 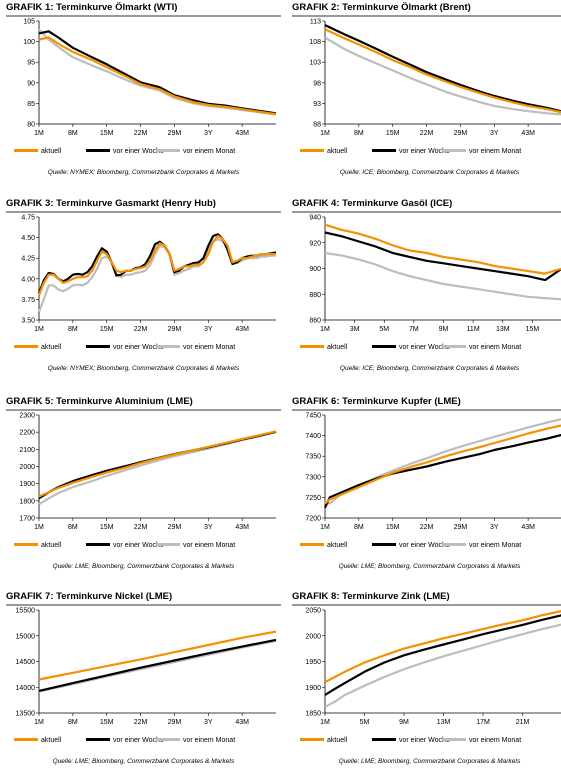 I want to click on y-tick-label: 93, so click(x=317, y=104).